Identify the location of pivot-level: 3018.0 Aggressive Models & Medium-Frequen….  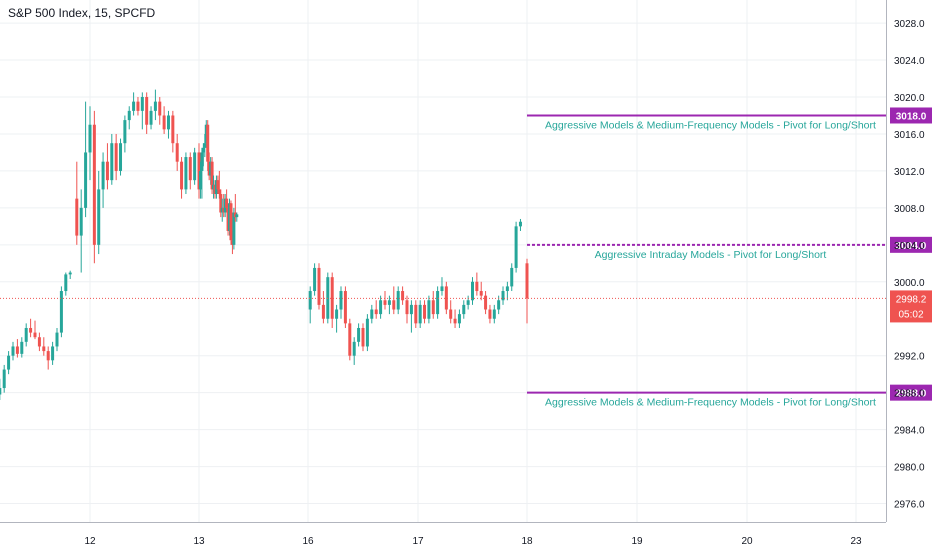
(729, 119).